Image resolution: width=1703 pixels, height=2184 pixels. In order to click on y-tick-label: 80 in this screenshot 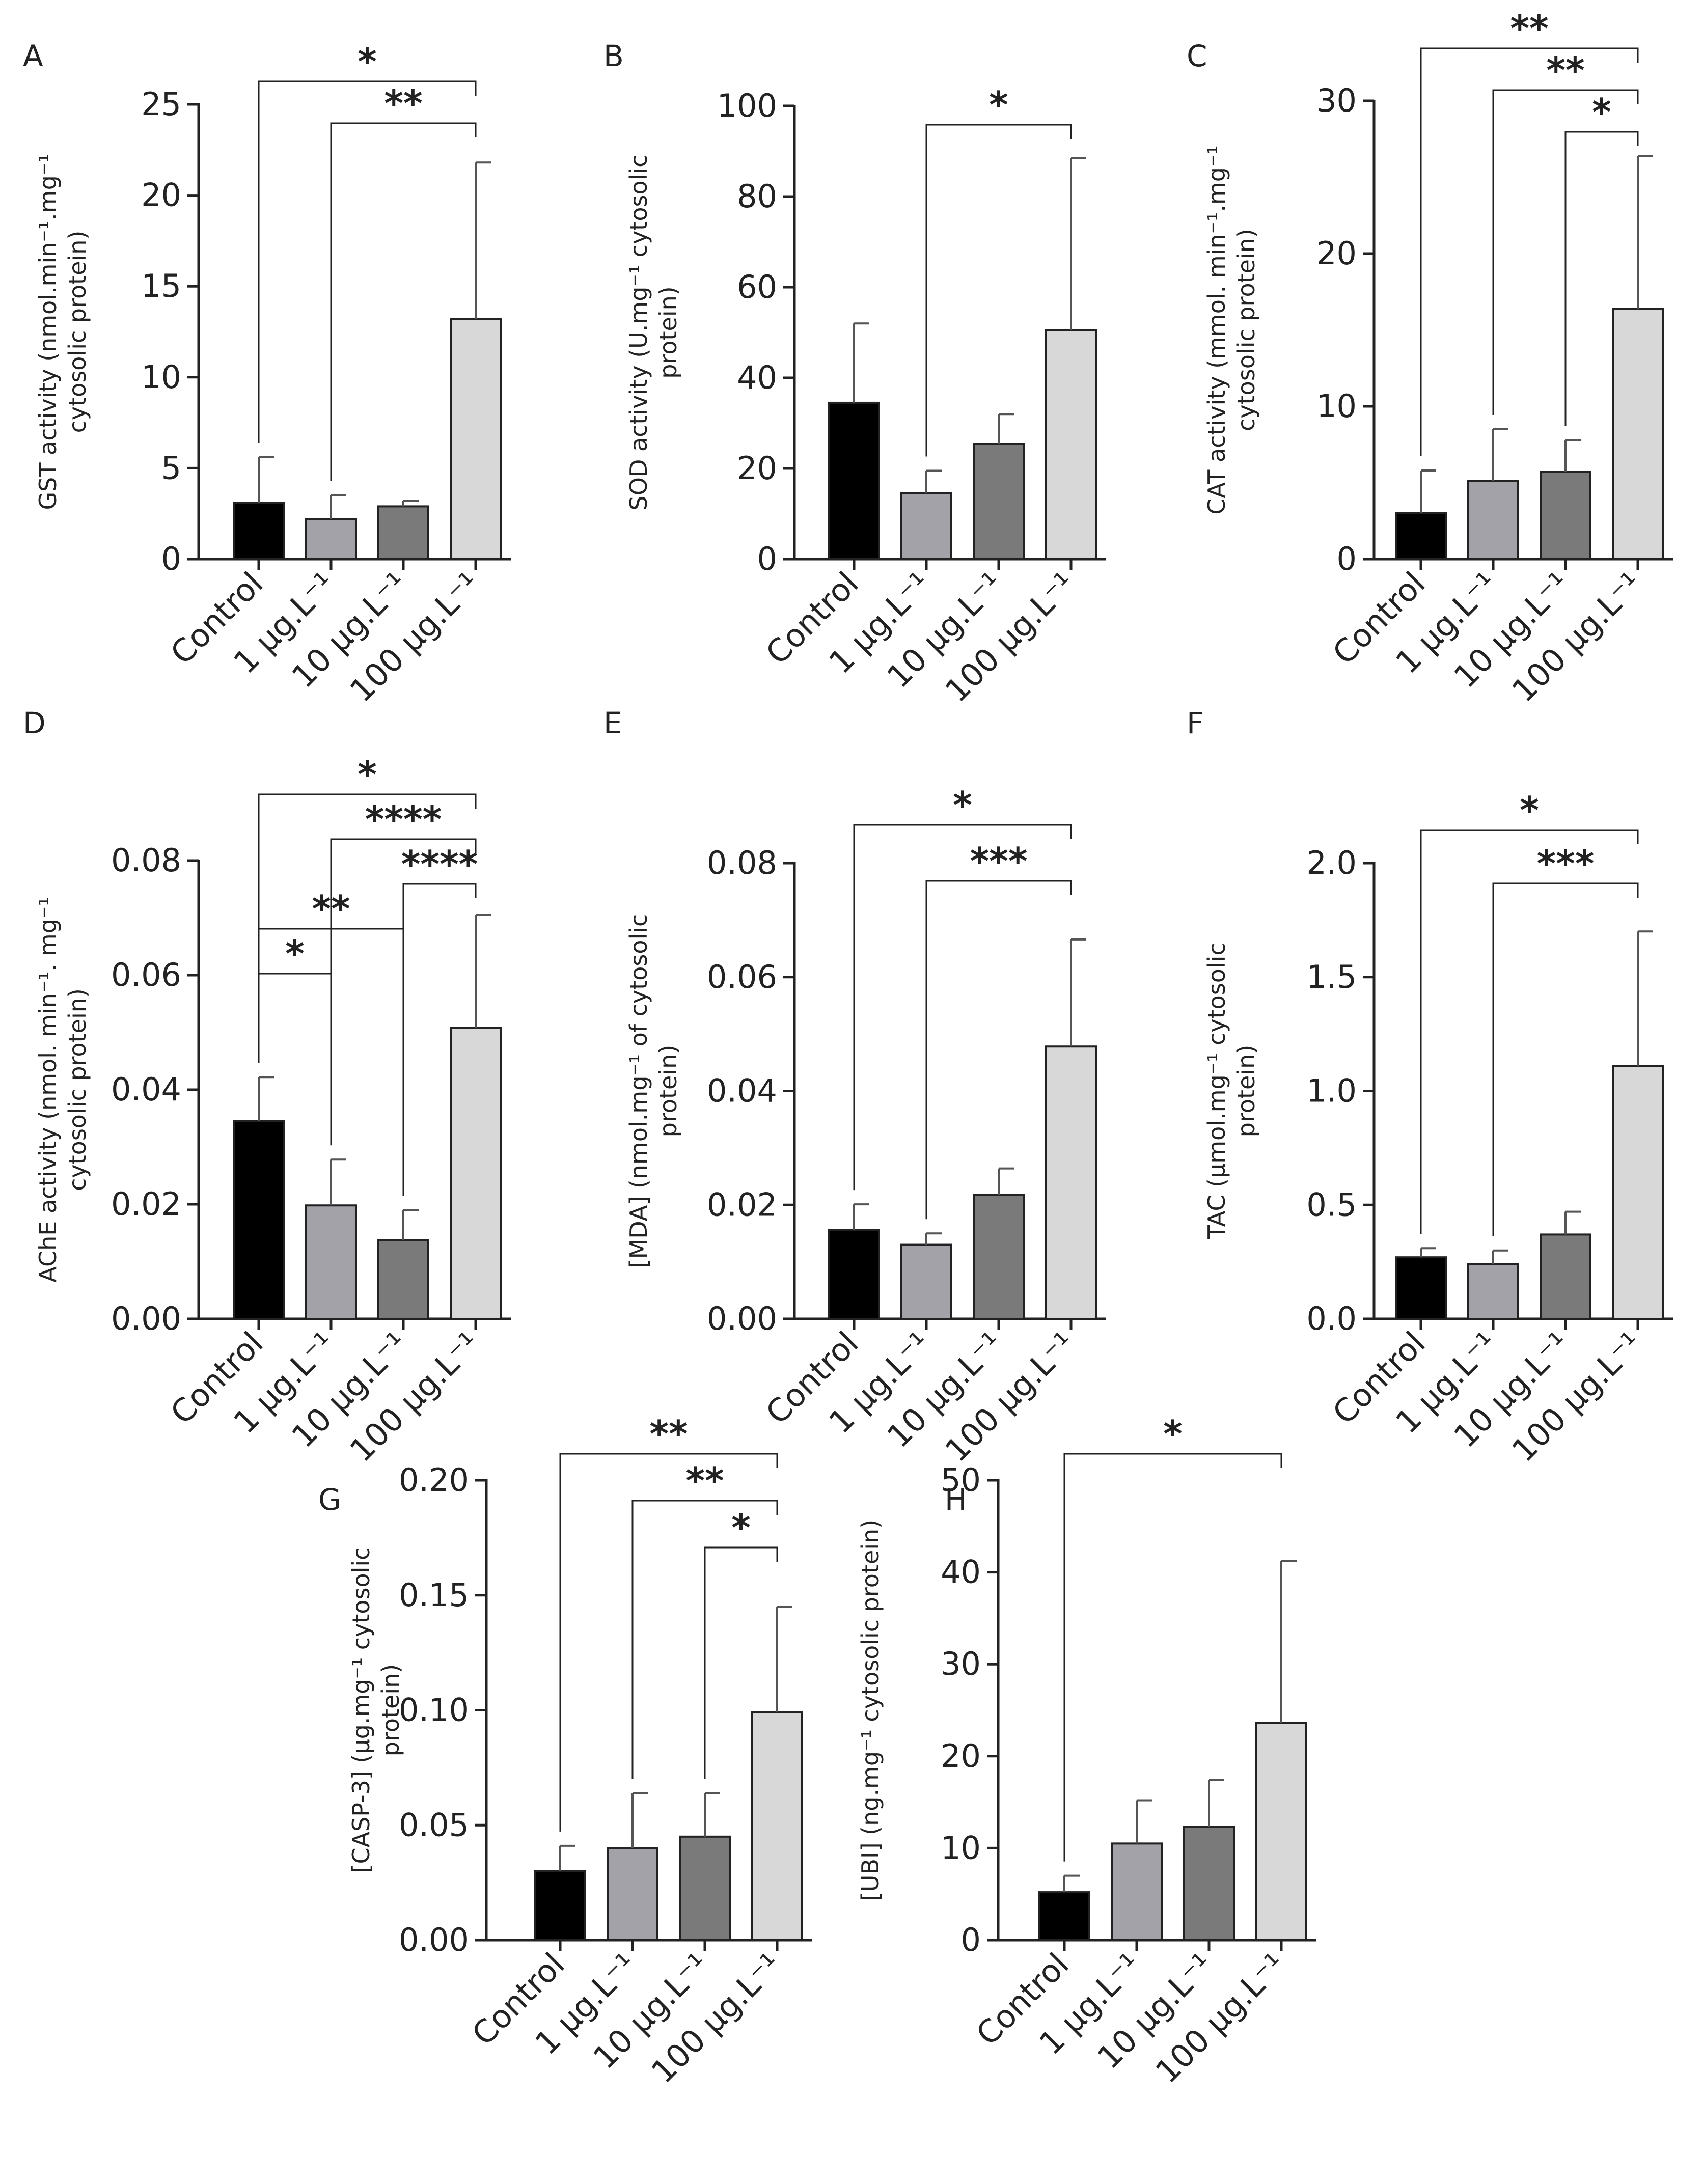, I will do `click(757, 196)`.